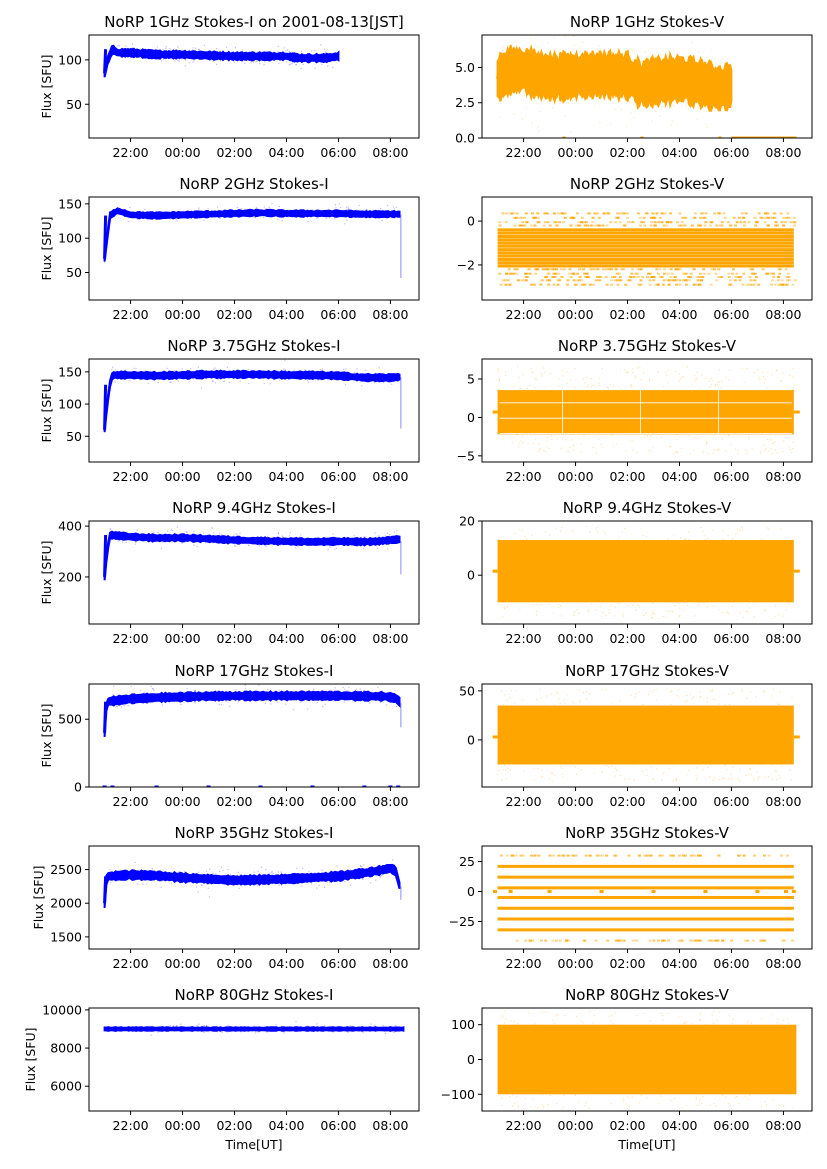 The height and width of the screenshot is (1169, 827). I want to click on x-tick-label: 02:00, so click(627, 314).